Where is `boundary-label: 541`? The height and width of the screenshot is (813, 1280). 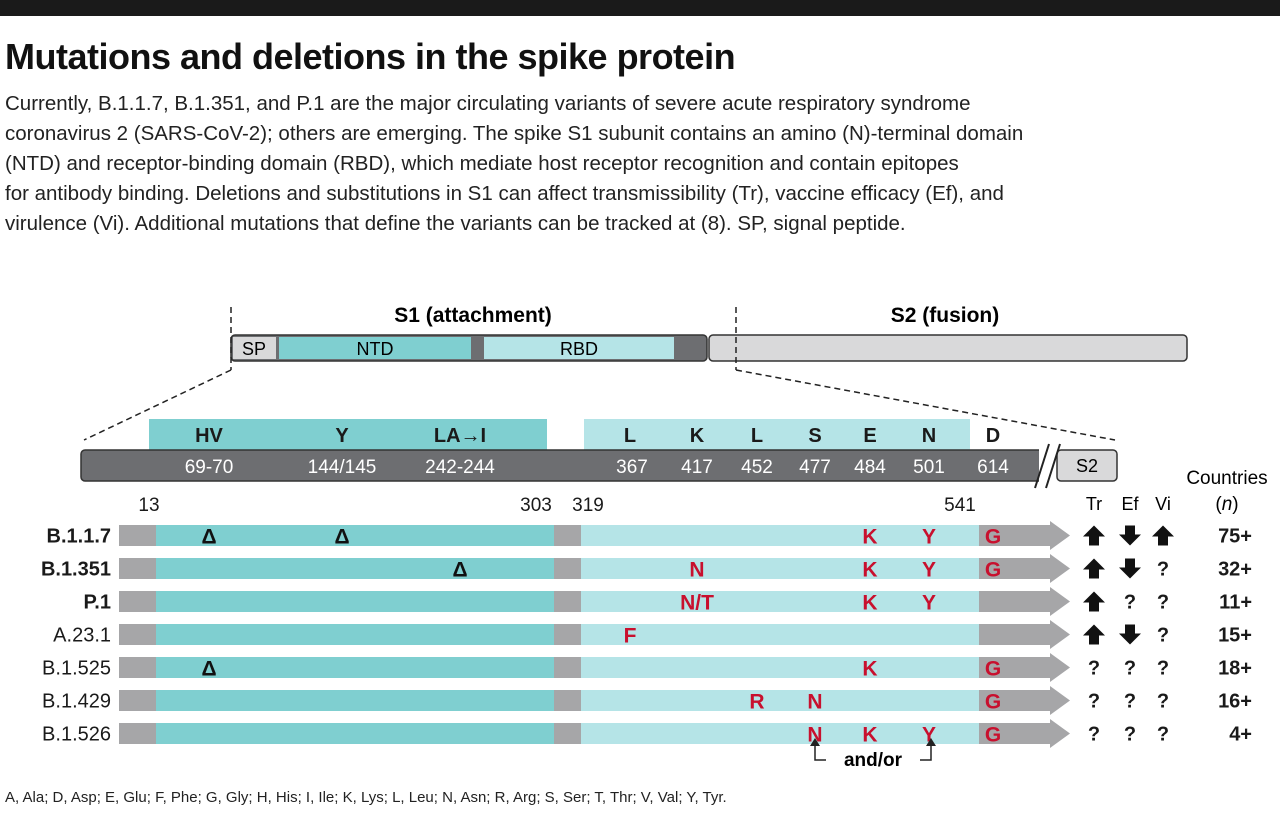 boundary-label: 541 is located at coordinates (960, 505).